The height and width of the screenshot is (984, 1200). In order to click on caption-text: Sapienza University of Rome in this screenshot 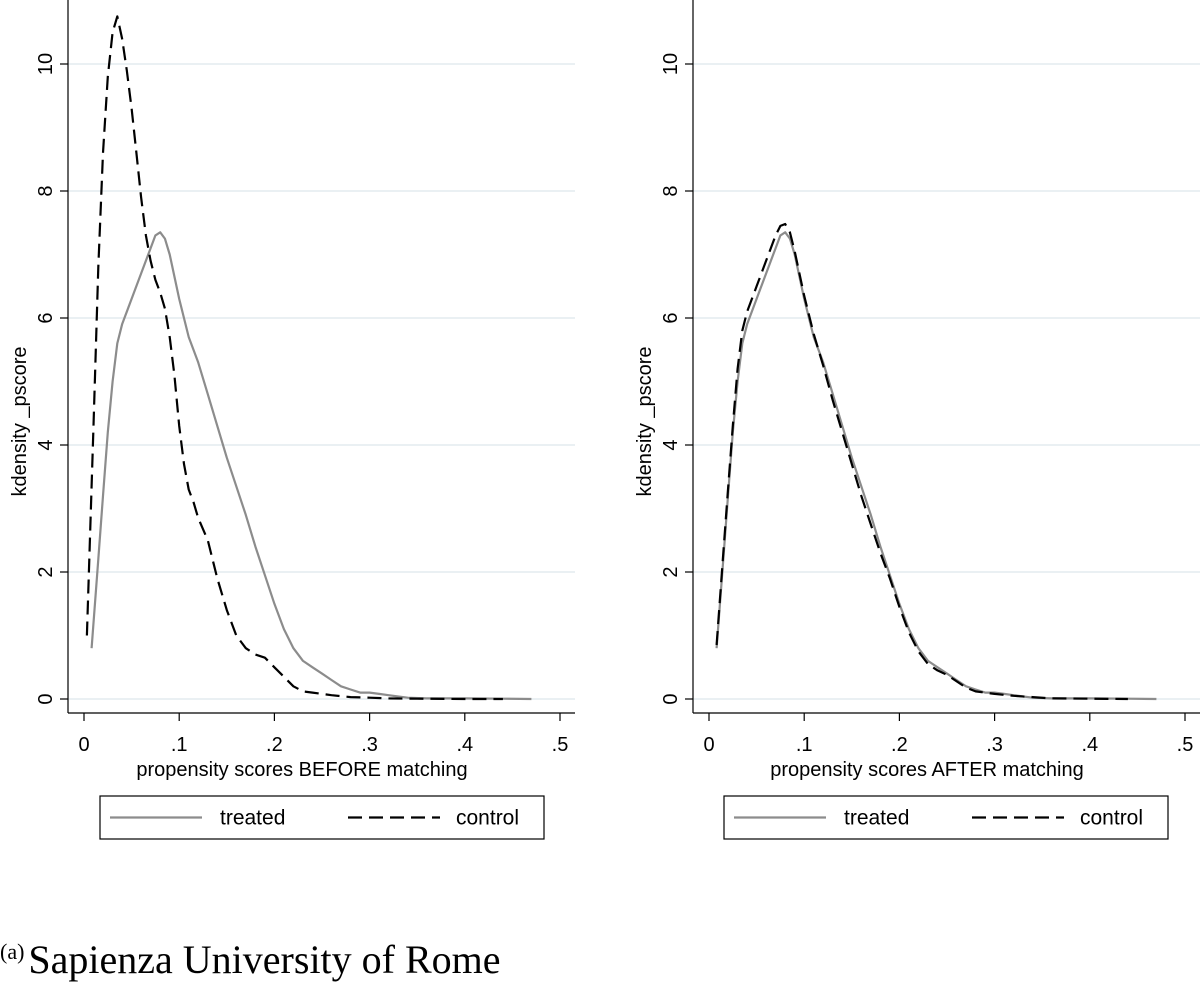, I will do `click(264, 959)`.